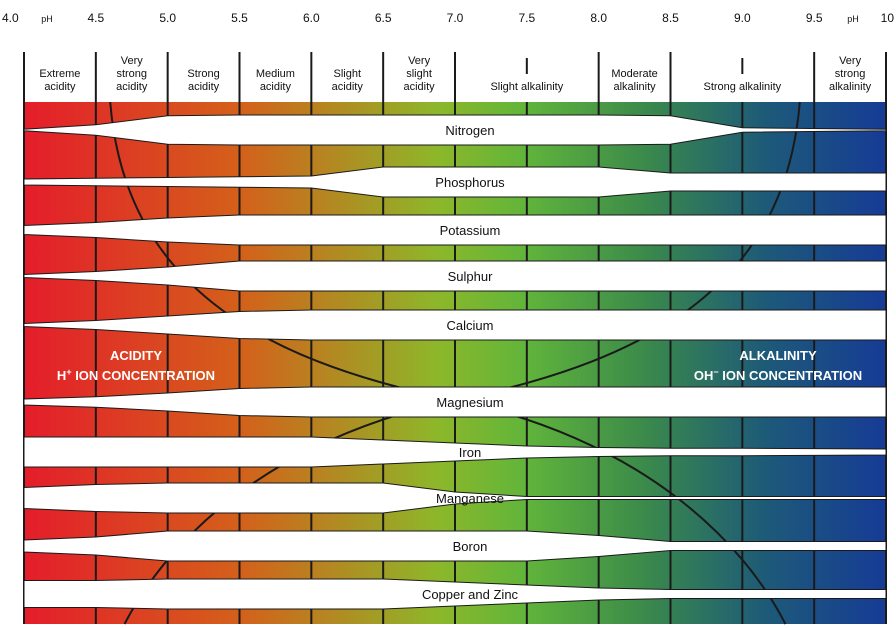  Describe the element at coordinates (470, 276) in the screenshot. I see `nutrient-label: Sulphur` at that location.